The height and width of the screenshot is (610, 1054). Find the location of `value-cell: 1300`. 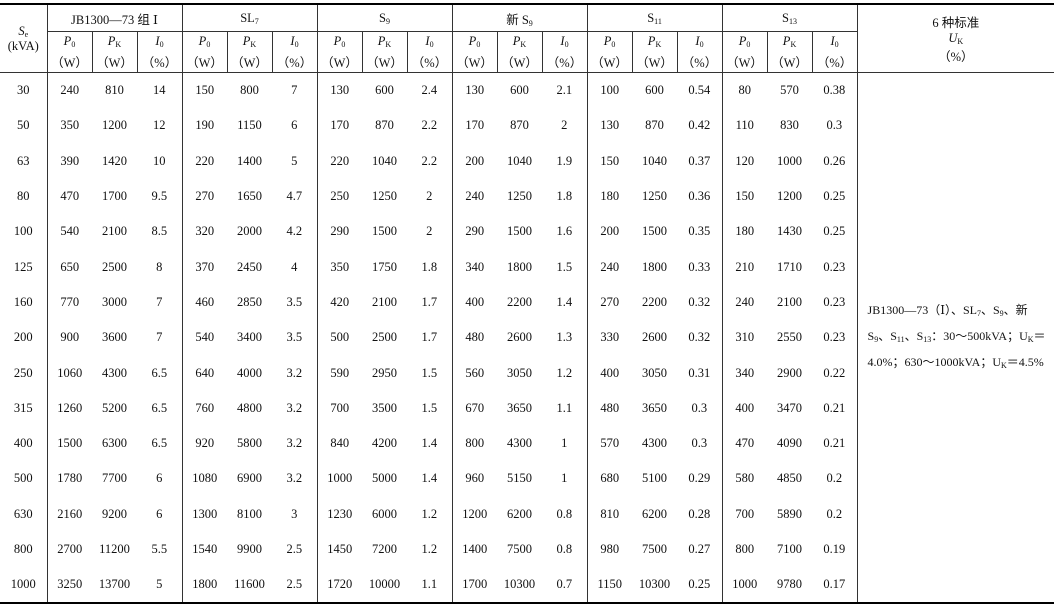

value-cell: 1300 is located at coordinates (205, 513).